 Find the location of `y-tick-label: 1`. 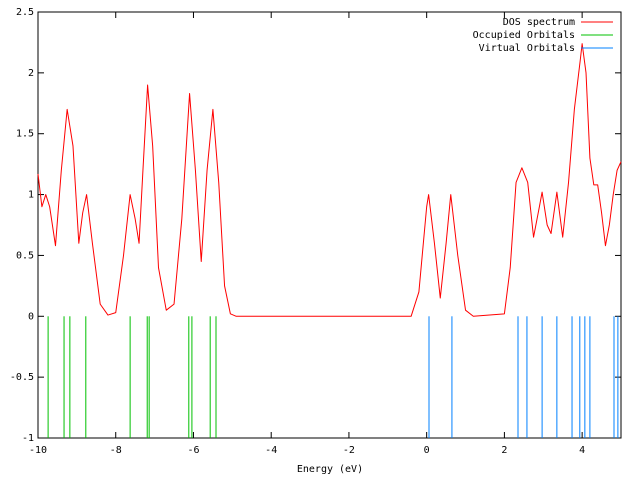

y-tick-label: 1 is located at coordinates (31, 195).